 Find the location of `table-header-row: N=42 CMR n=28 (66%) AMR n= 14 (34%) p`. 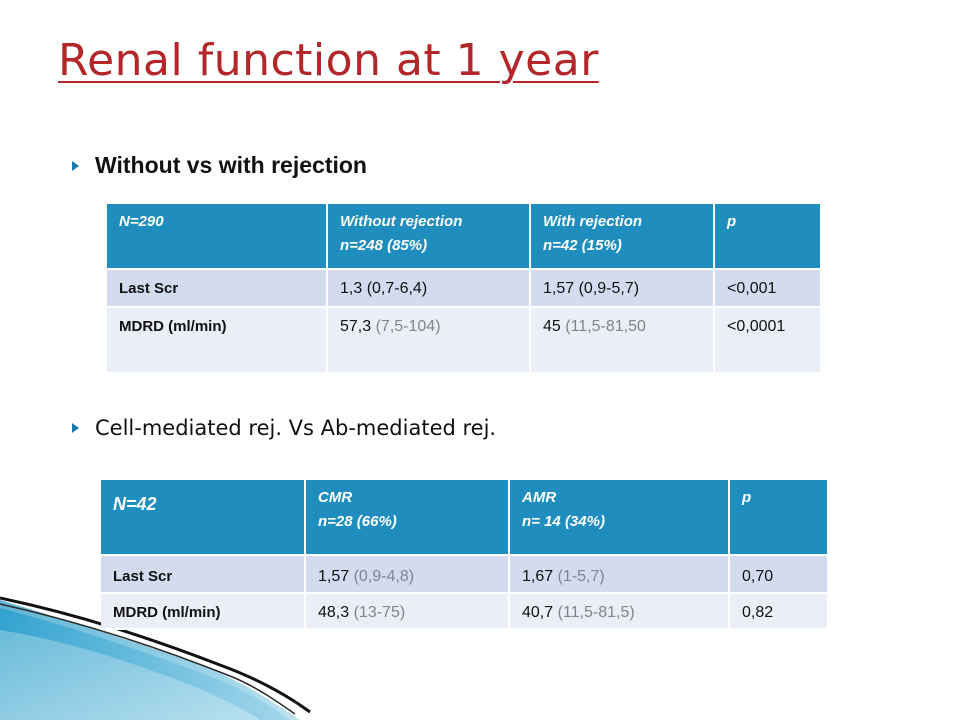

table-header-row: N=42 CMR n=28 (66%) AMR n= 14 (34%) p is located at coordinates (464, 518).